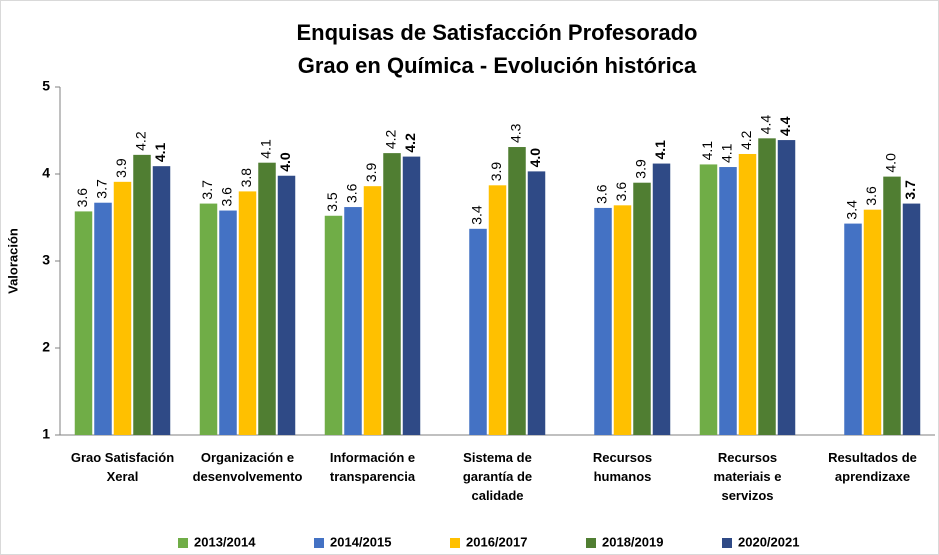 The image size is (939, 555). Describe the element at coordinates (496, 541) in the screenshot. I see `legend-label: 2016/2017` at that location.